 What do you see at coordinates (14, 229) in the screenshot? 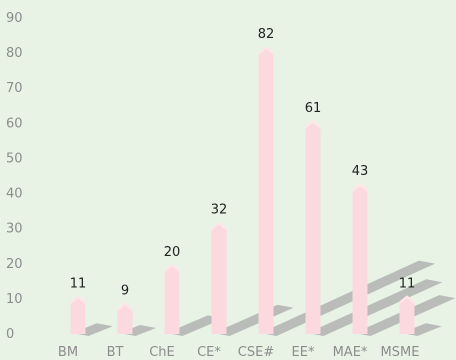
I see `y-tick-label: 30` at bounding box center [14, 229].